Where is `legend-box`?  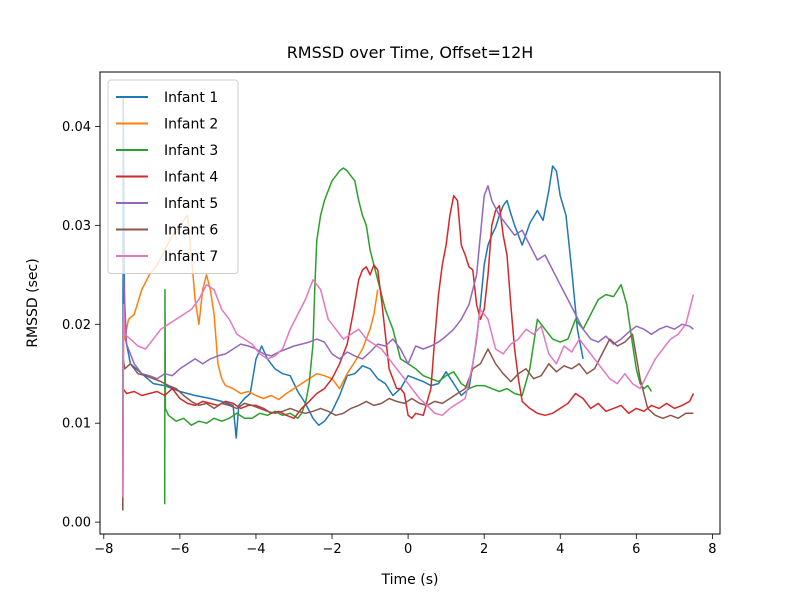
legend-box is located at coordinates (173, 176).